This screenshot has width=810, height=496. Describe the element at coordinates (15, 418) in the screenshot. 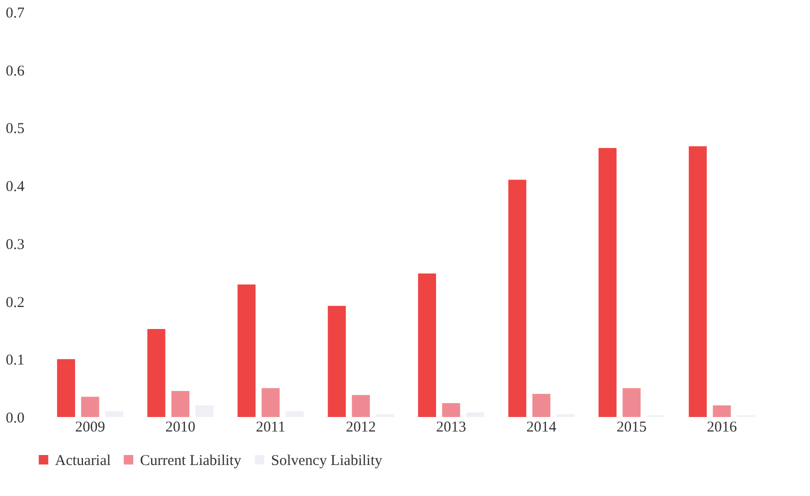

I see `y-tick-label: 0.0` at that location.